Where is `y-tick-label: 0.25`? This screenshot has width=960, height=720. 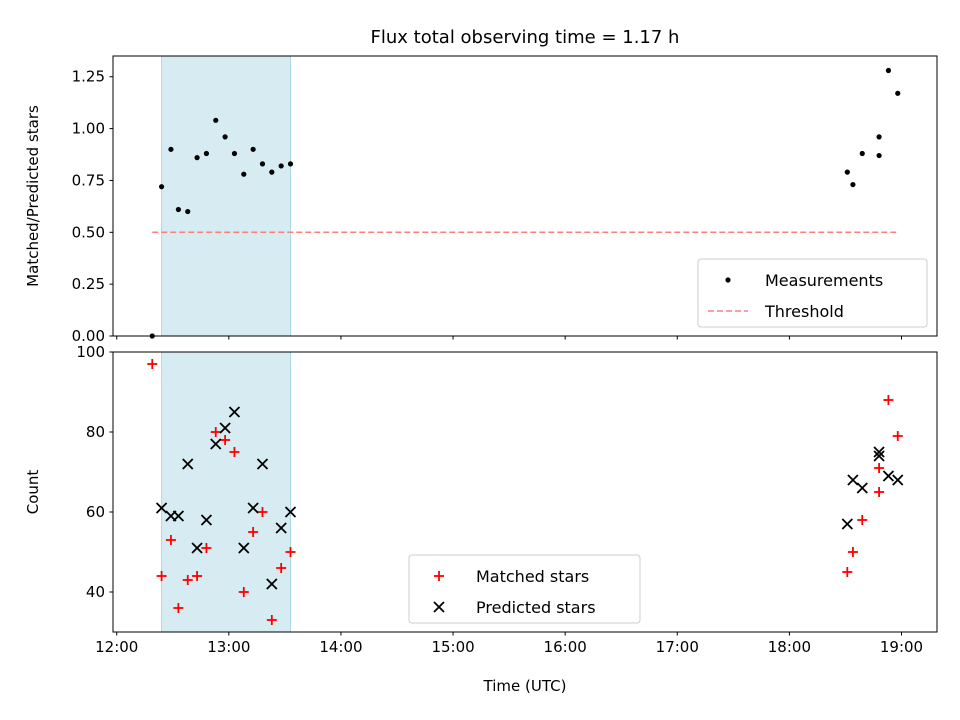 y-tick-label: 0.25 is located at coordinates (88, 284).